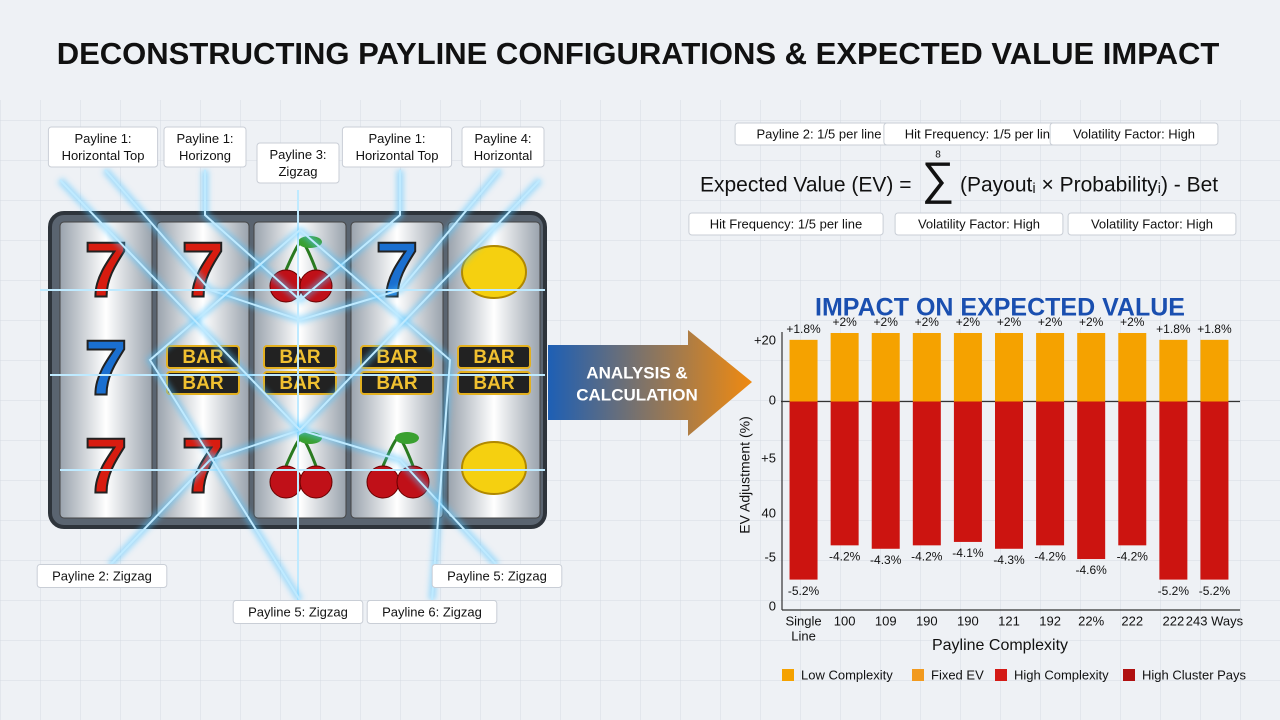  Describe the element at coordinates (803, 635) in the screenshot. I see `x-tick-label: Line` at that location.